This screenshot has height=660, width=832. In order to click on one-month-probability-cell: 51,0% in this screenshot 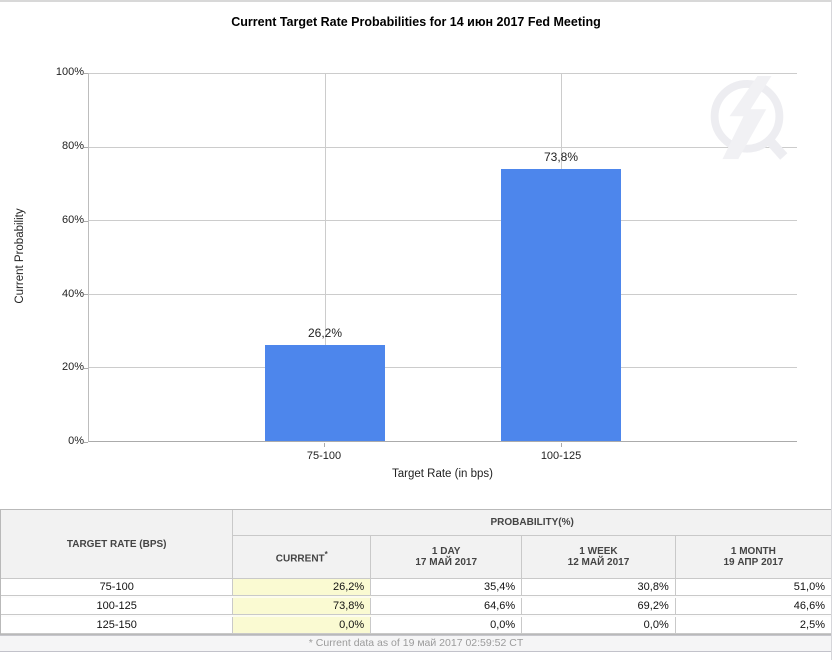, I will do `click(753, 587)`.